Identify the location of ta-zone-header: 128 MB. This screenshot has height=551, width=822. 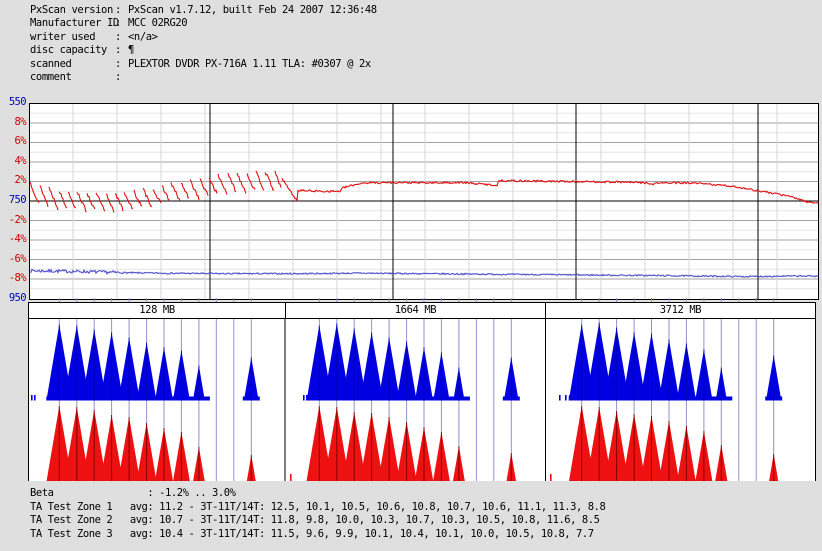
(157, 310).